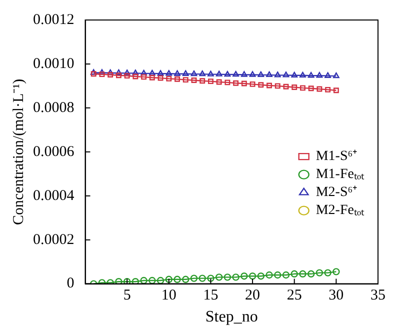 This screenshot has width=400, height=335. I want to click on x-tick-label: 30, so click(336, 296).